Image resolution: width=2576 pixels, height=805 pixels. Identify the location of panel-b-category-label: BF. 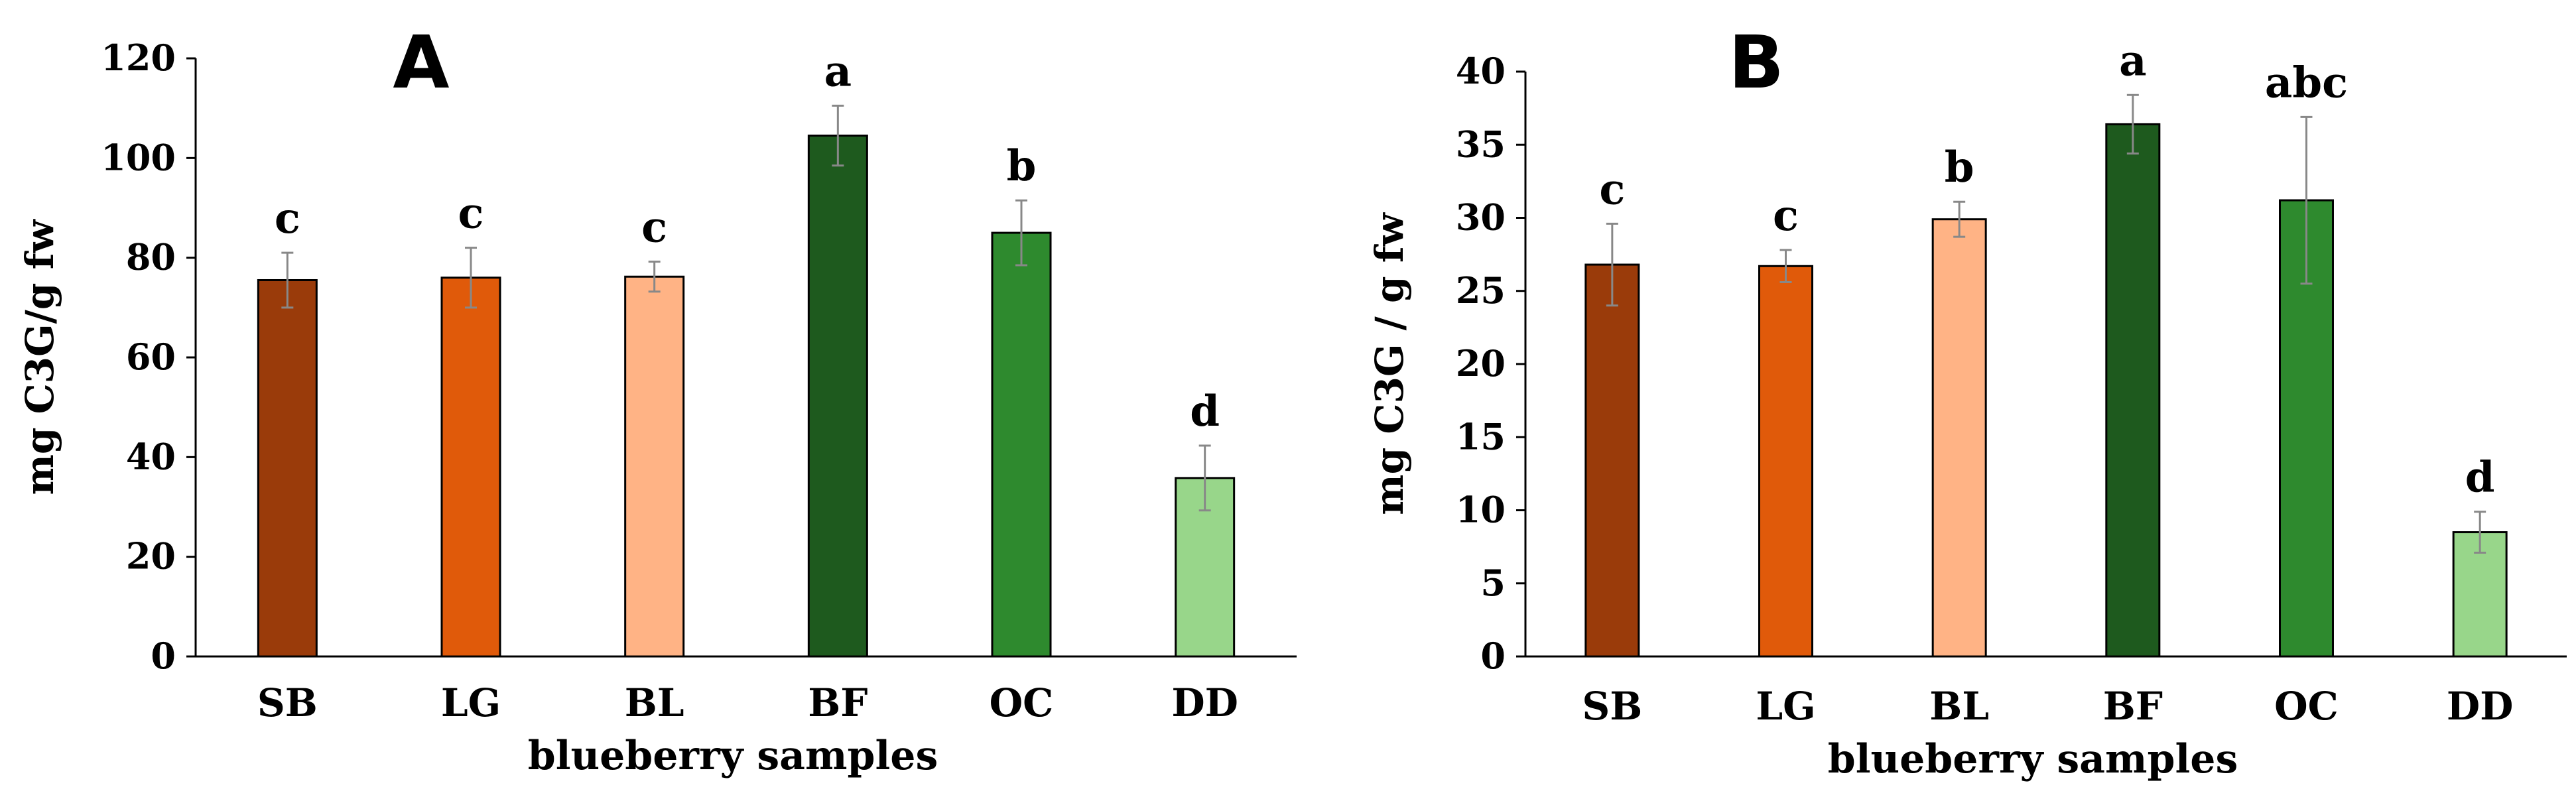
(2133, 706).